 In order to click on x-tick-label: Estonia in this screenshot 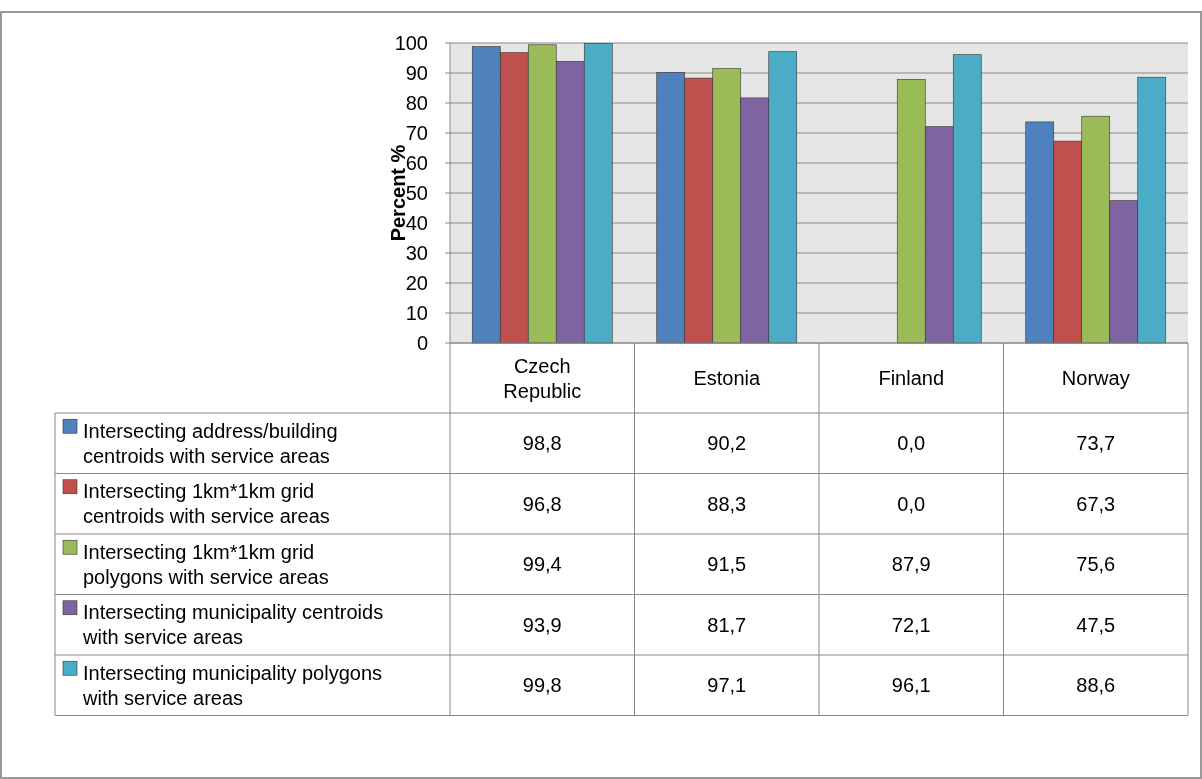, I will do `click(727, 378)`.